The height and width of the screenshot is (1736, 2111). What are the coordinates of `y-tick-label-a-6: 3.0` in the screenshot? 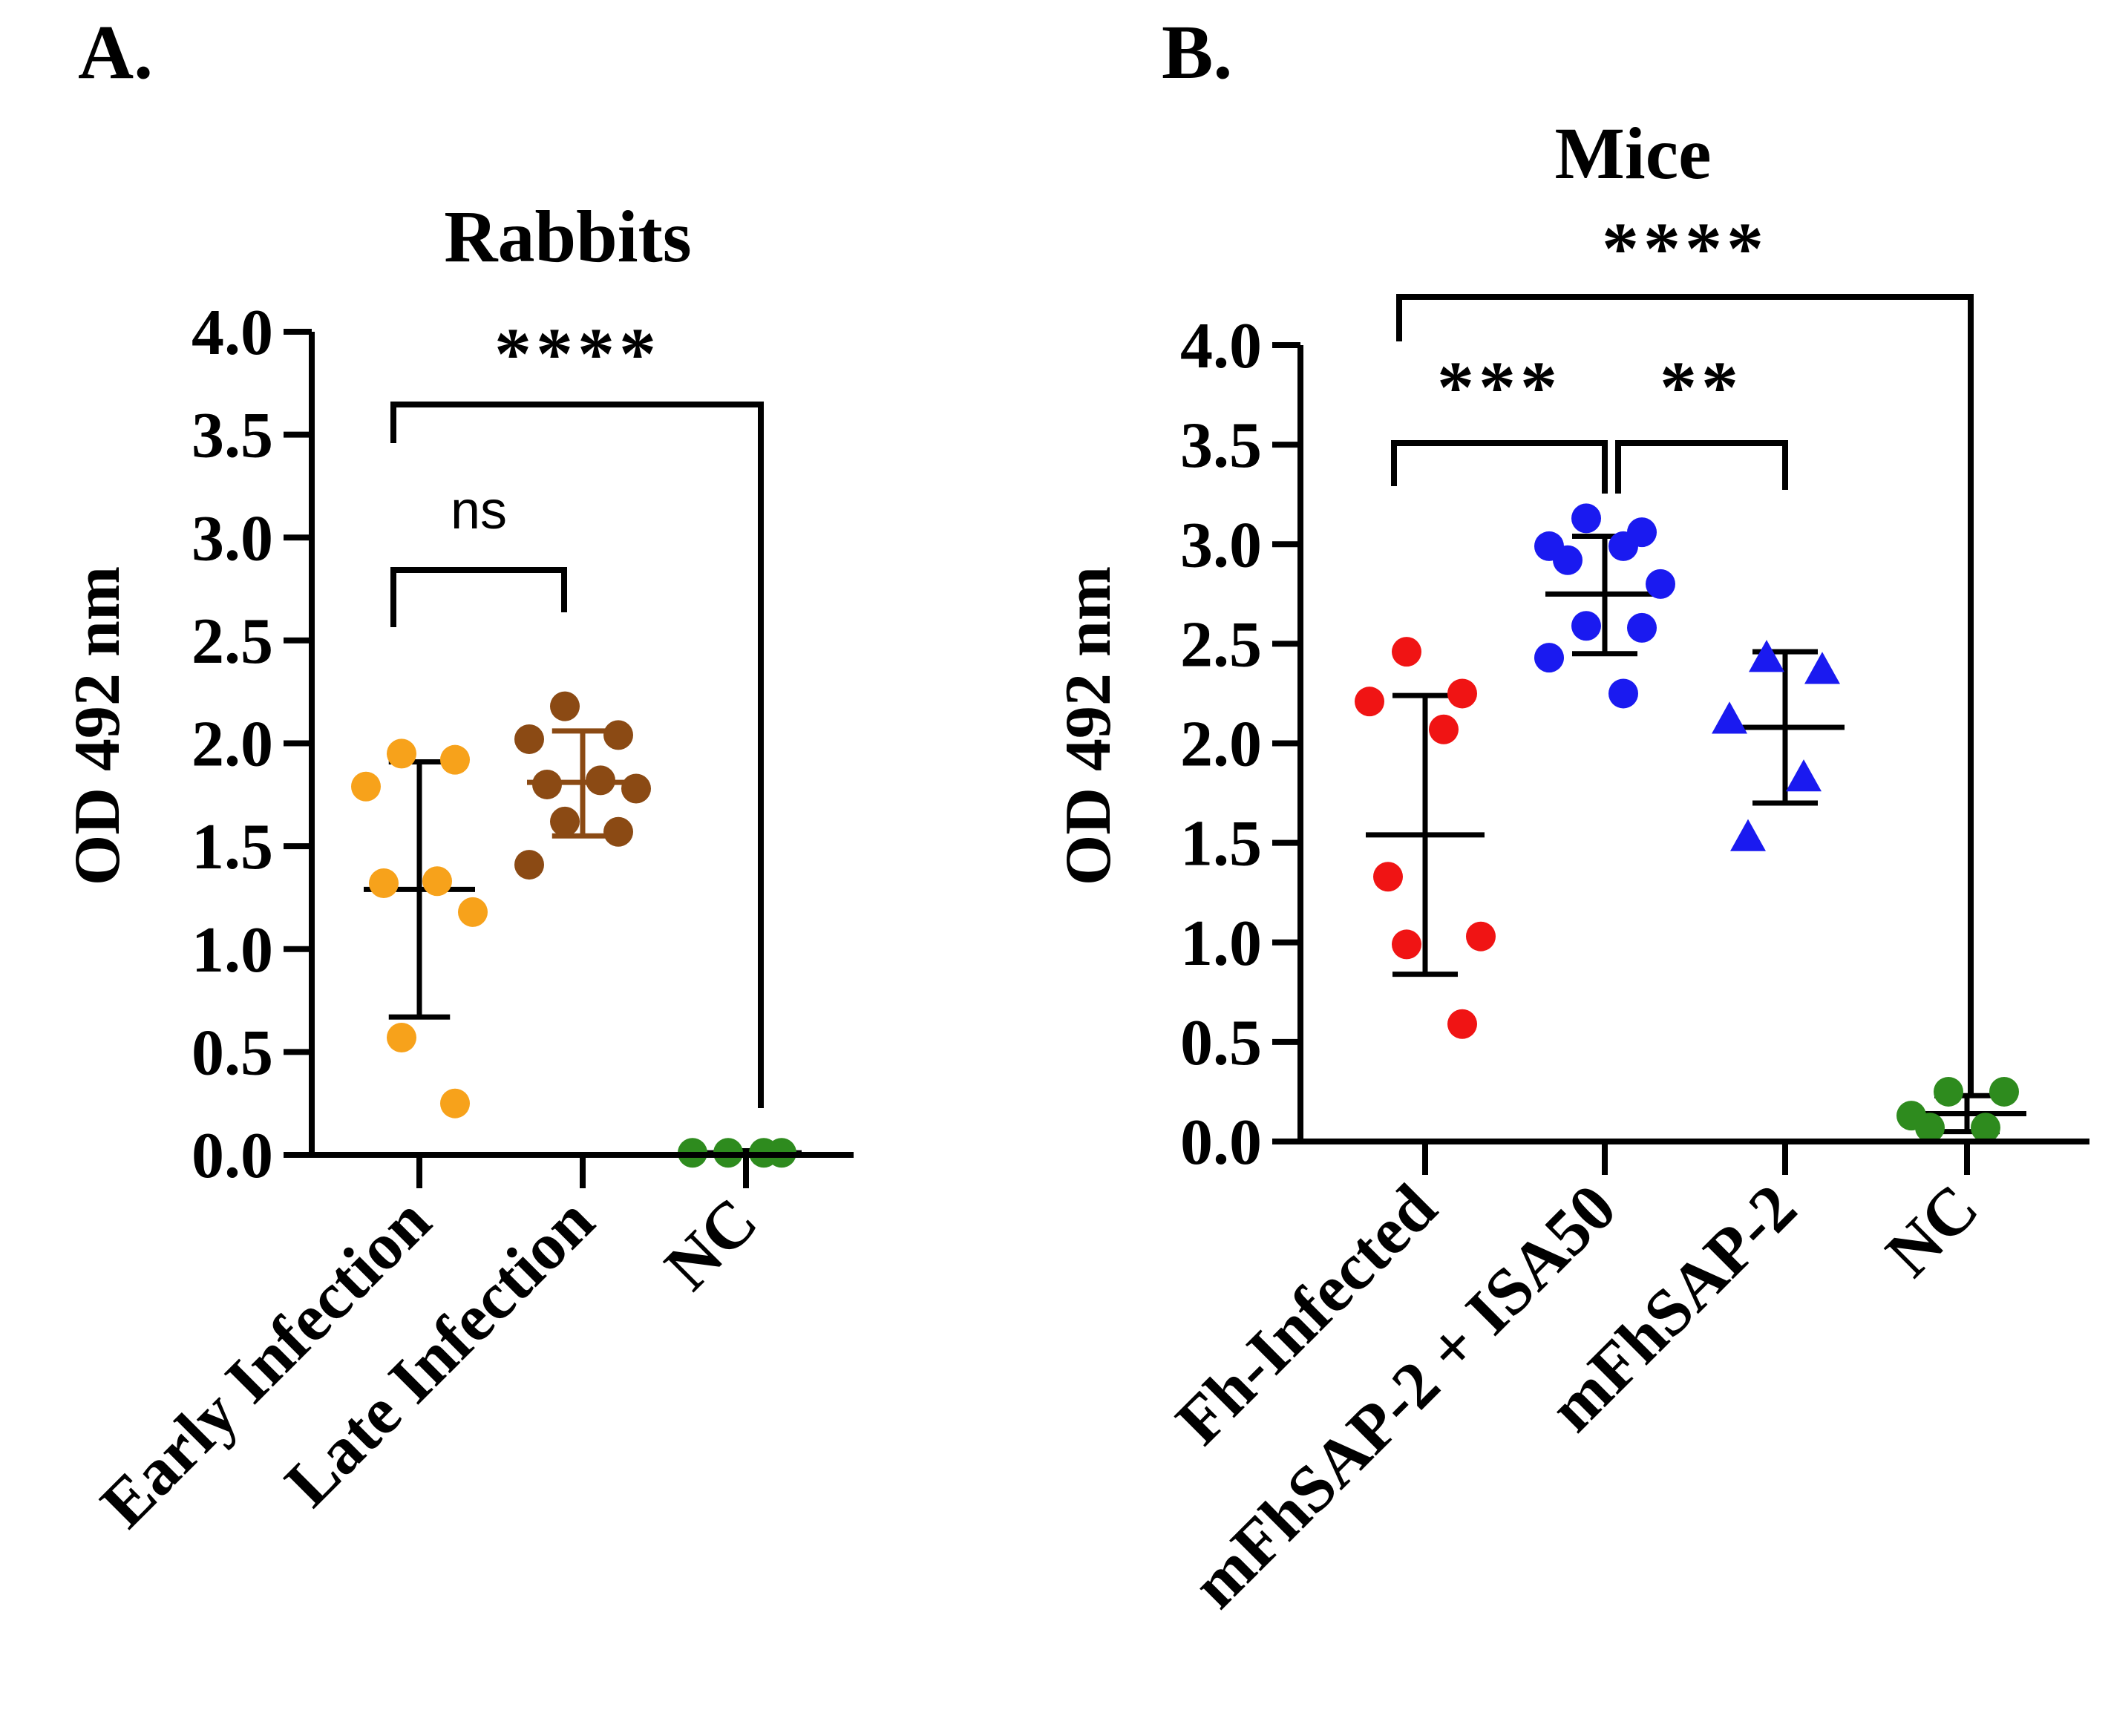 It's located at (233, 538).